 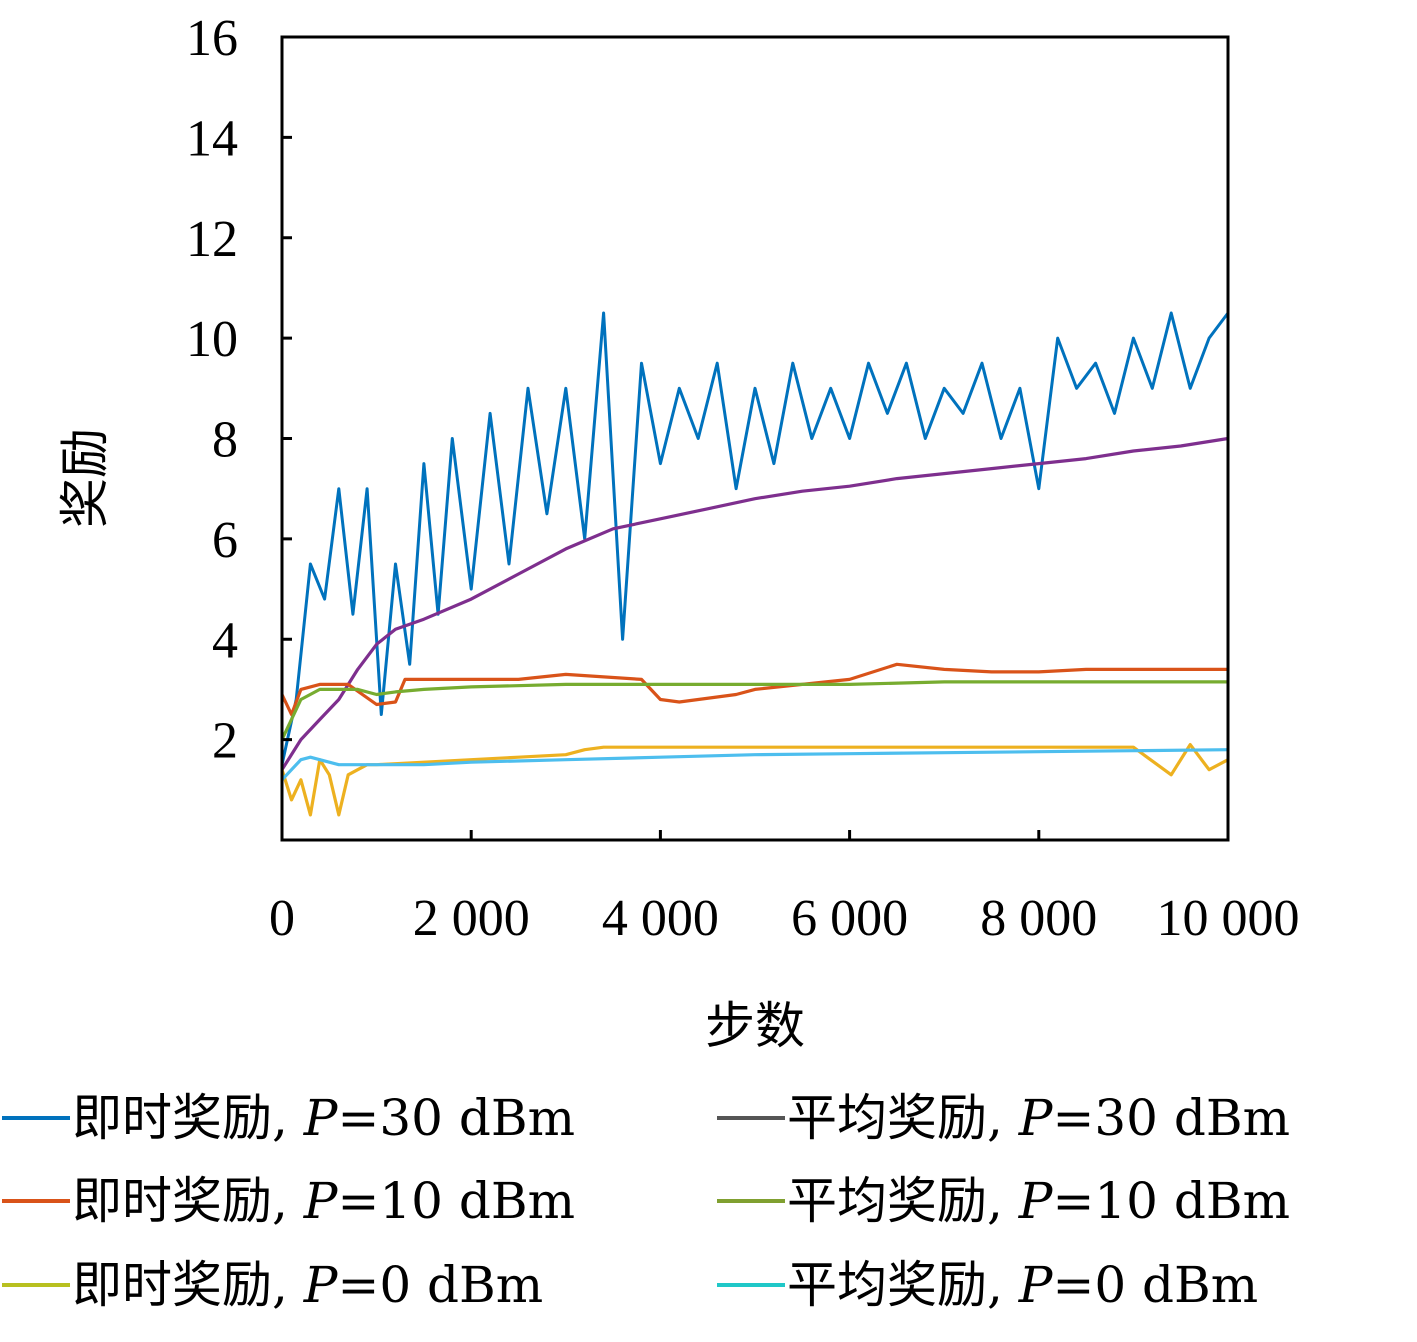 I want to click on legend-item-5: 即时奖励, P=0 dBm, so click(x=272, y=1285).